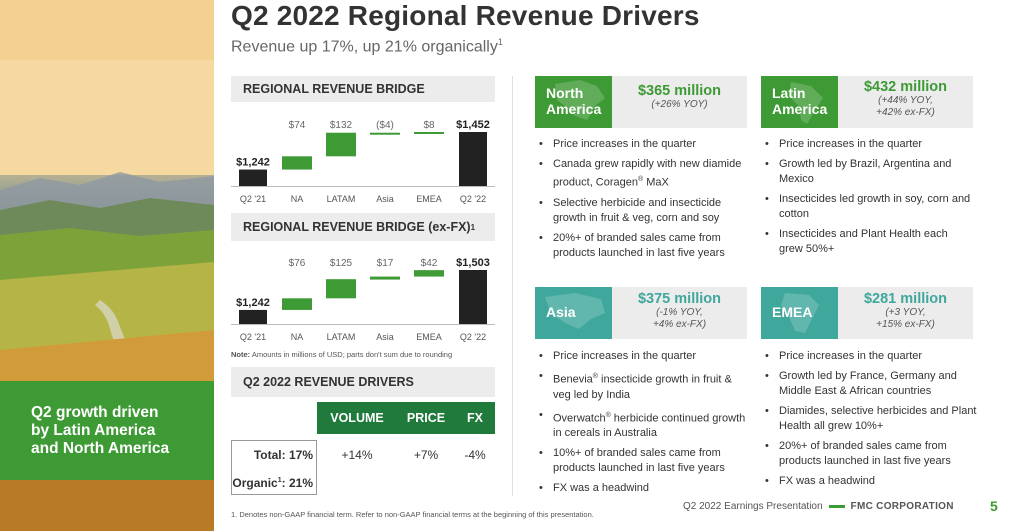 The width and height of the screenshot is (1024, 531). Describe the element at coordinates (341, 125) in the screenshot. I see `bridge-data-label-2: $132` at that location.